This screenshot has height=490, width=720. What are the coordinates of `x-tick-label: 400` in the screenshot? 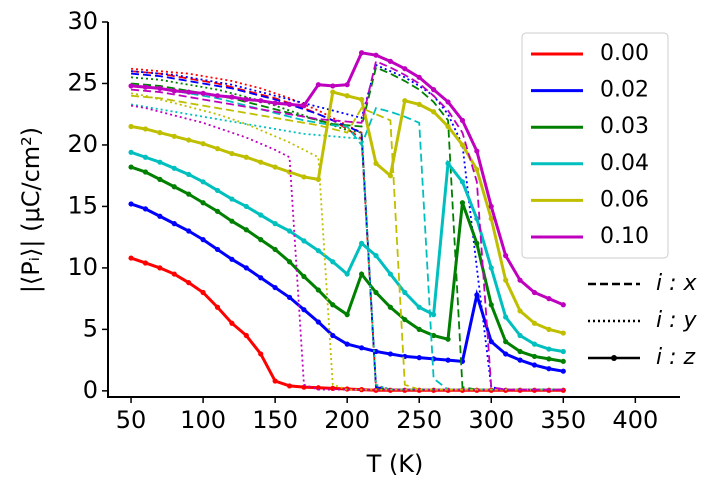 It's located at (635, 420).